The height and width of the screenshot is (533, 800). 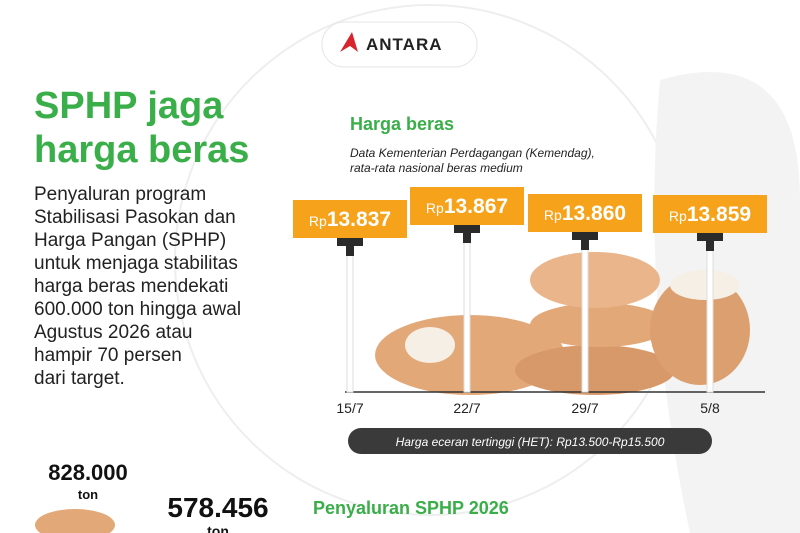 I want to click on price: 13.867, so click(x=476, y=206).